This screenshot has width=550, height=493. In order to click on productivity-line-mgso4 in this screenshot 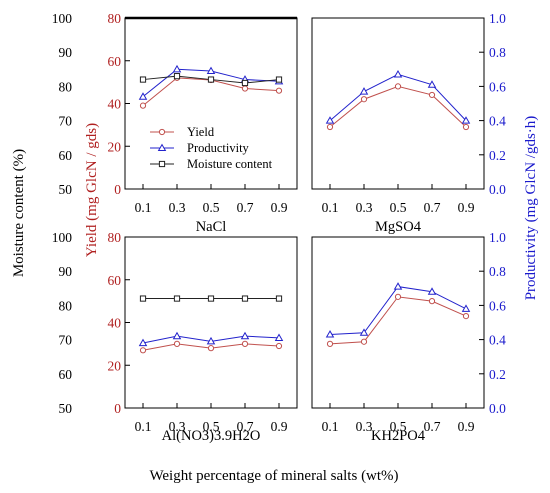, I will do `click(398, 97)`.